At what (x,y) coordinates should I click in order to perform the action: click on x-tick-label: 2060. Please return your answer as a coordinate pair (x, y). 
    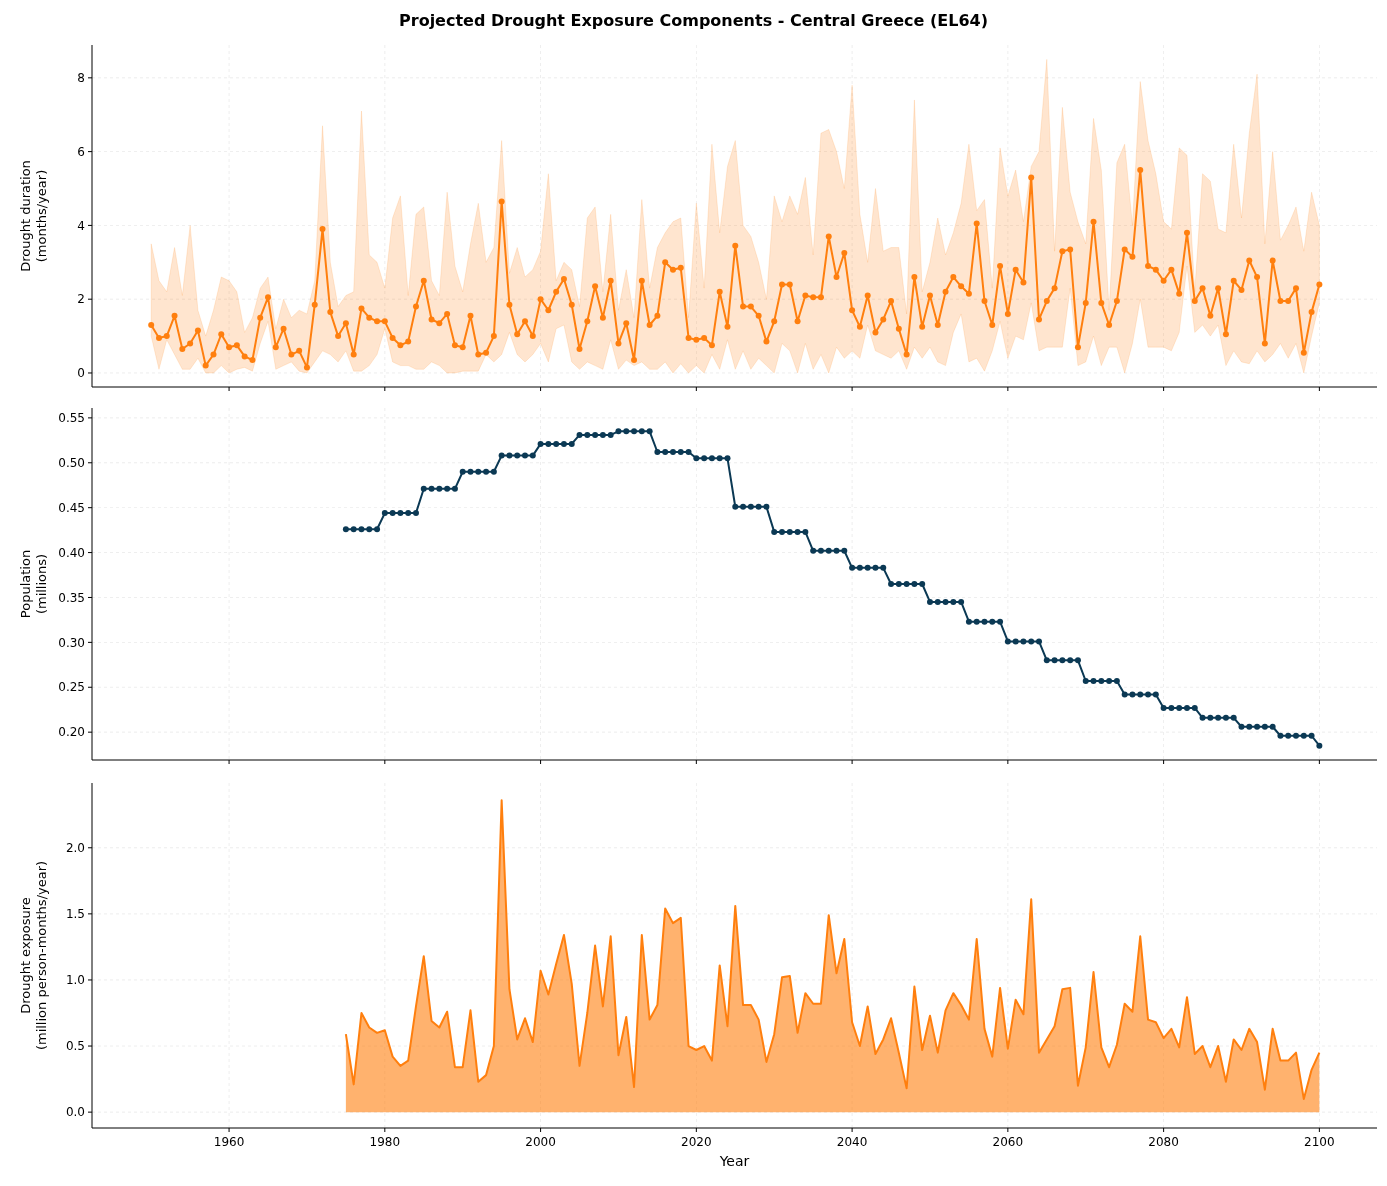
    Looking at the image, I should click on (1008, 1142).